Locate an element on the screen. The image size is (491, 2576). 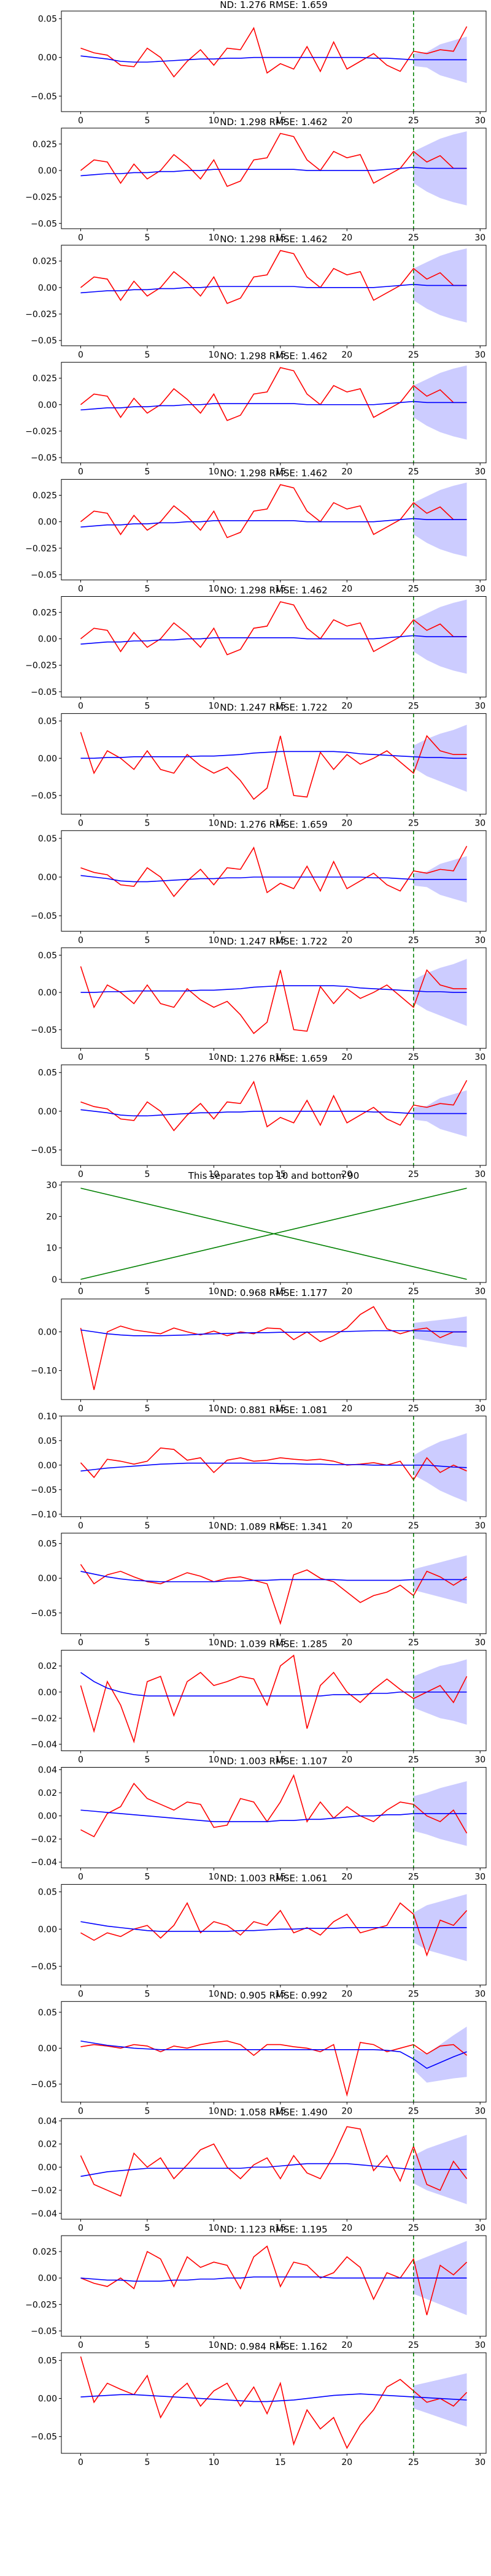
y-tick-label: −0.02 is located at coordinates (44, 1718).